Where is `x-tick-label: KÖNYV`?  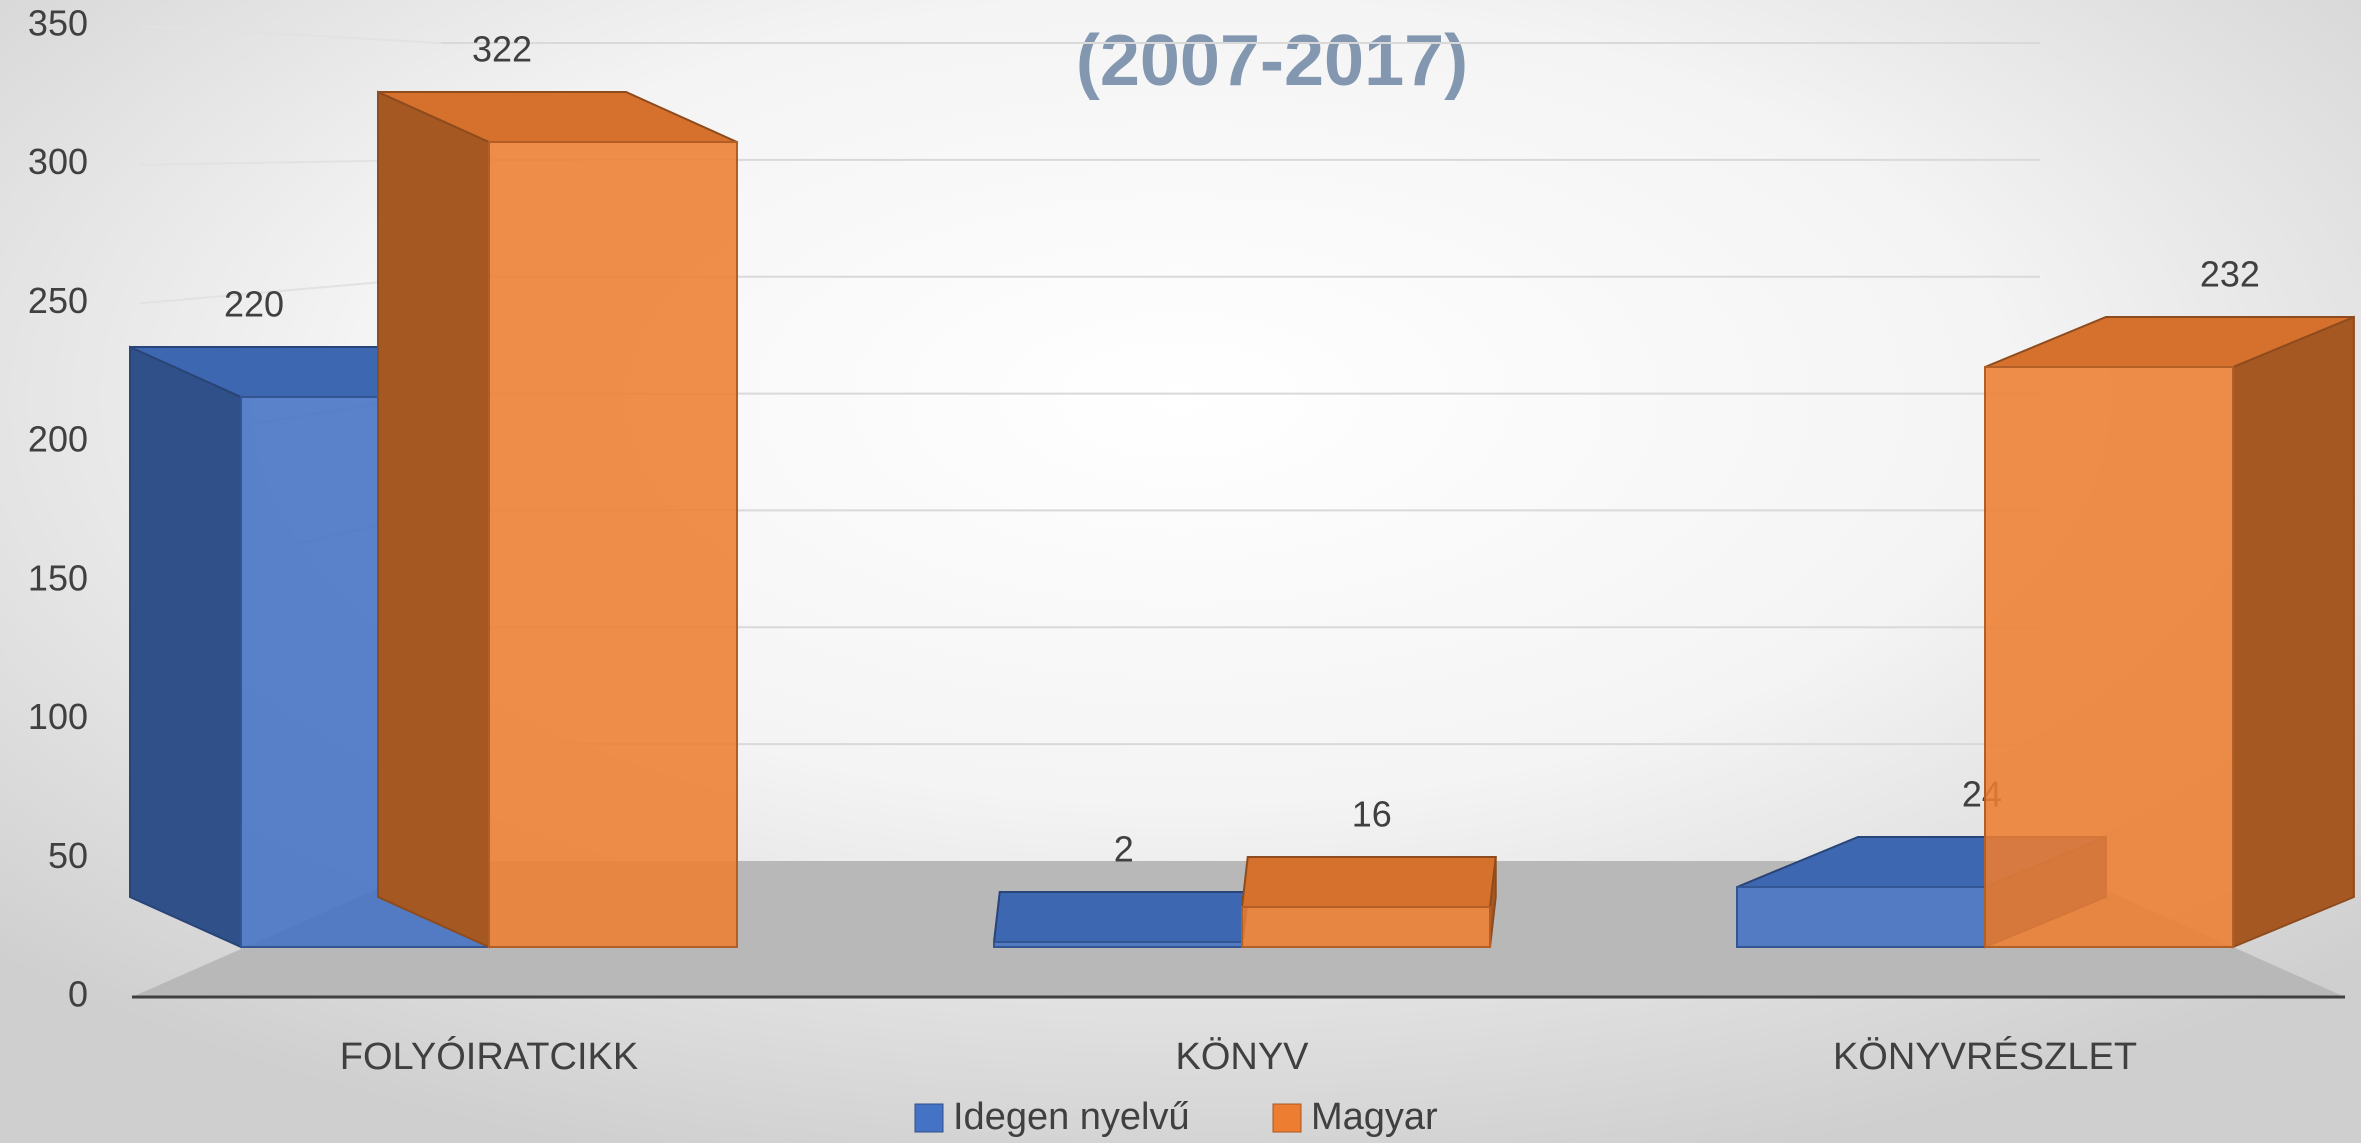 x-tick-label: KÖNYV is located at coordinates (1242, 1057).